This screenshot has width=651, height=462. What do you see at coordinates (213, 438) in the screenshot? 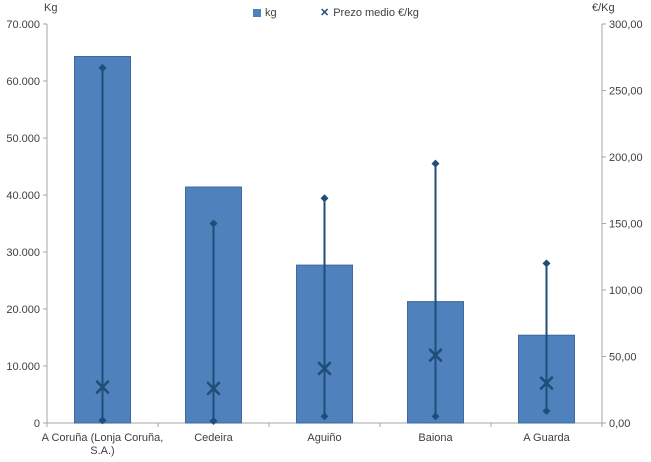
I see `category-label: Cedeira` at bounding box center [213, 438].